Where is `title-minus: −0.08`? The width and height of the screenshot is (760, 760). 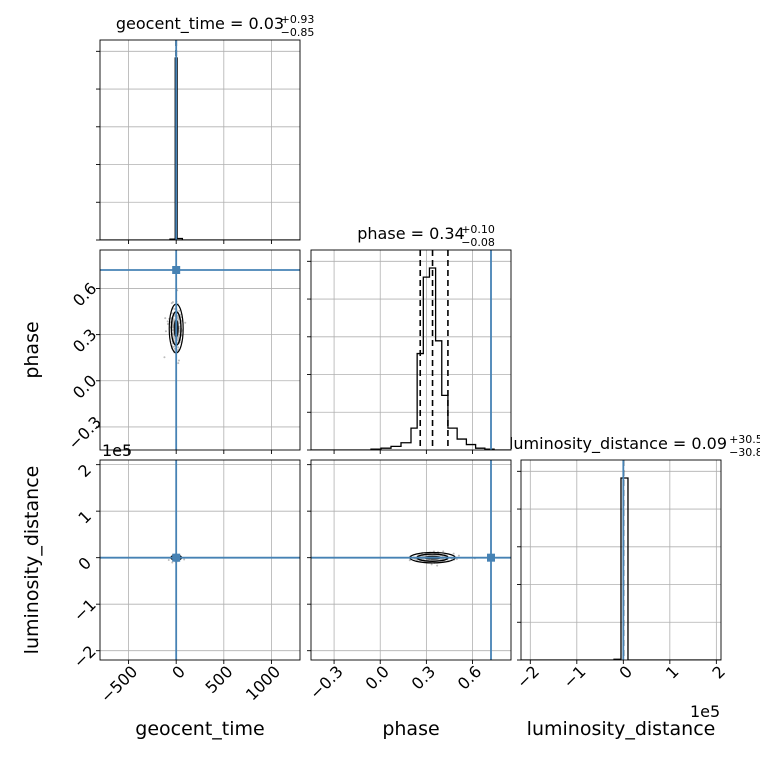
title-minus: −0.08 is located at coordinates (478, 242).